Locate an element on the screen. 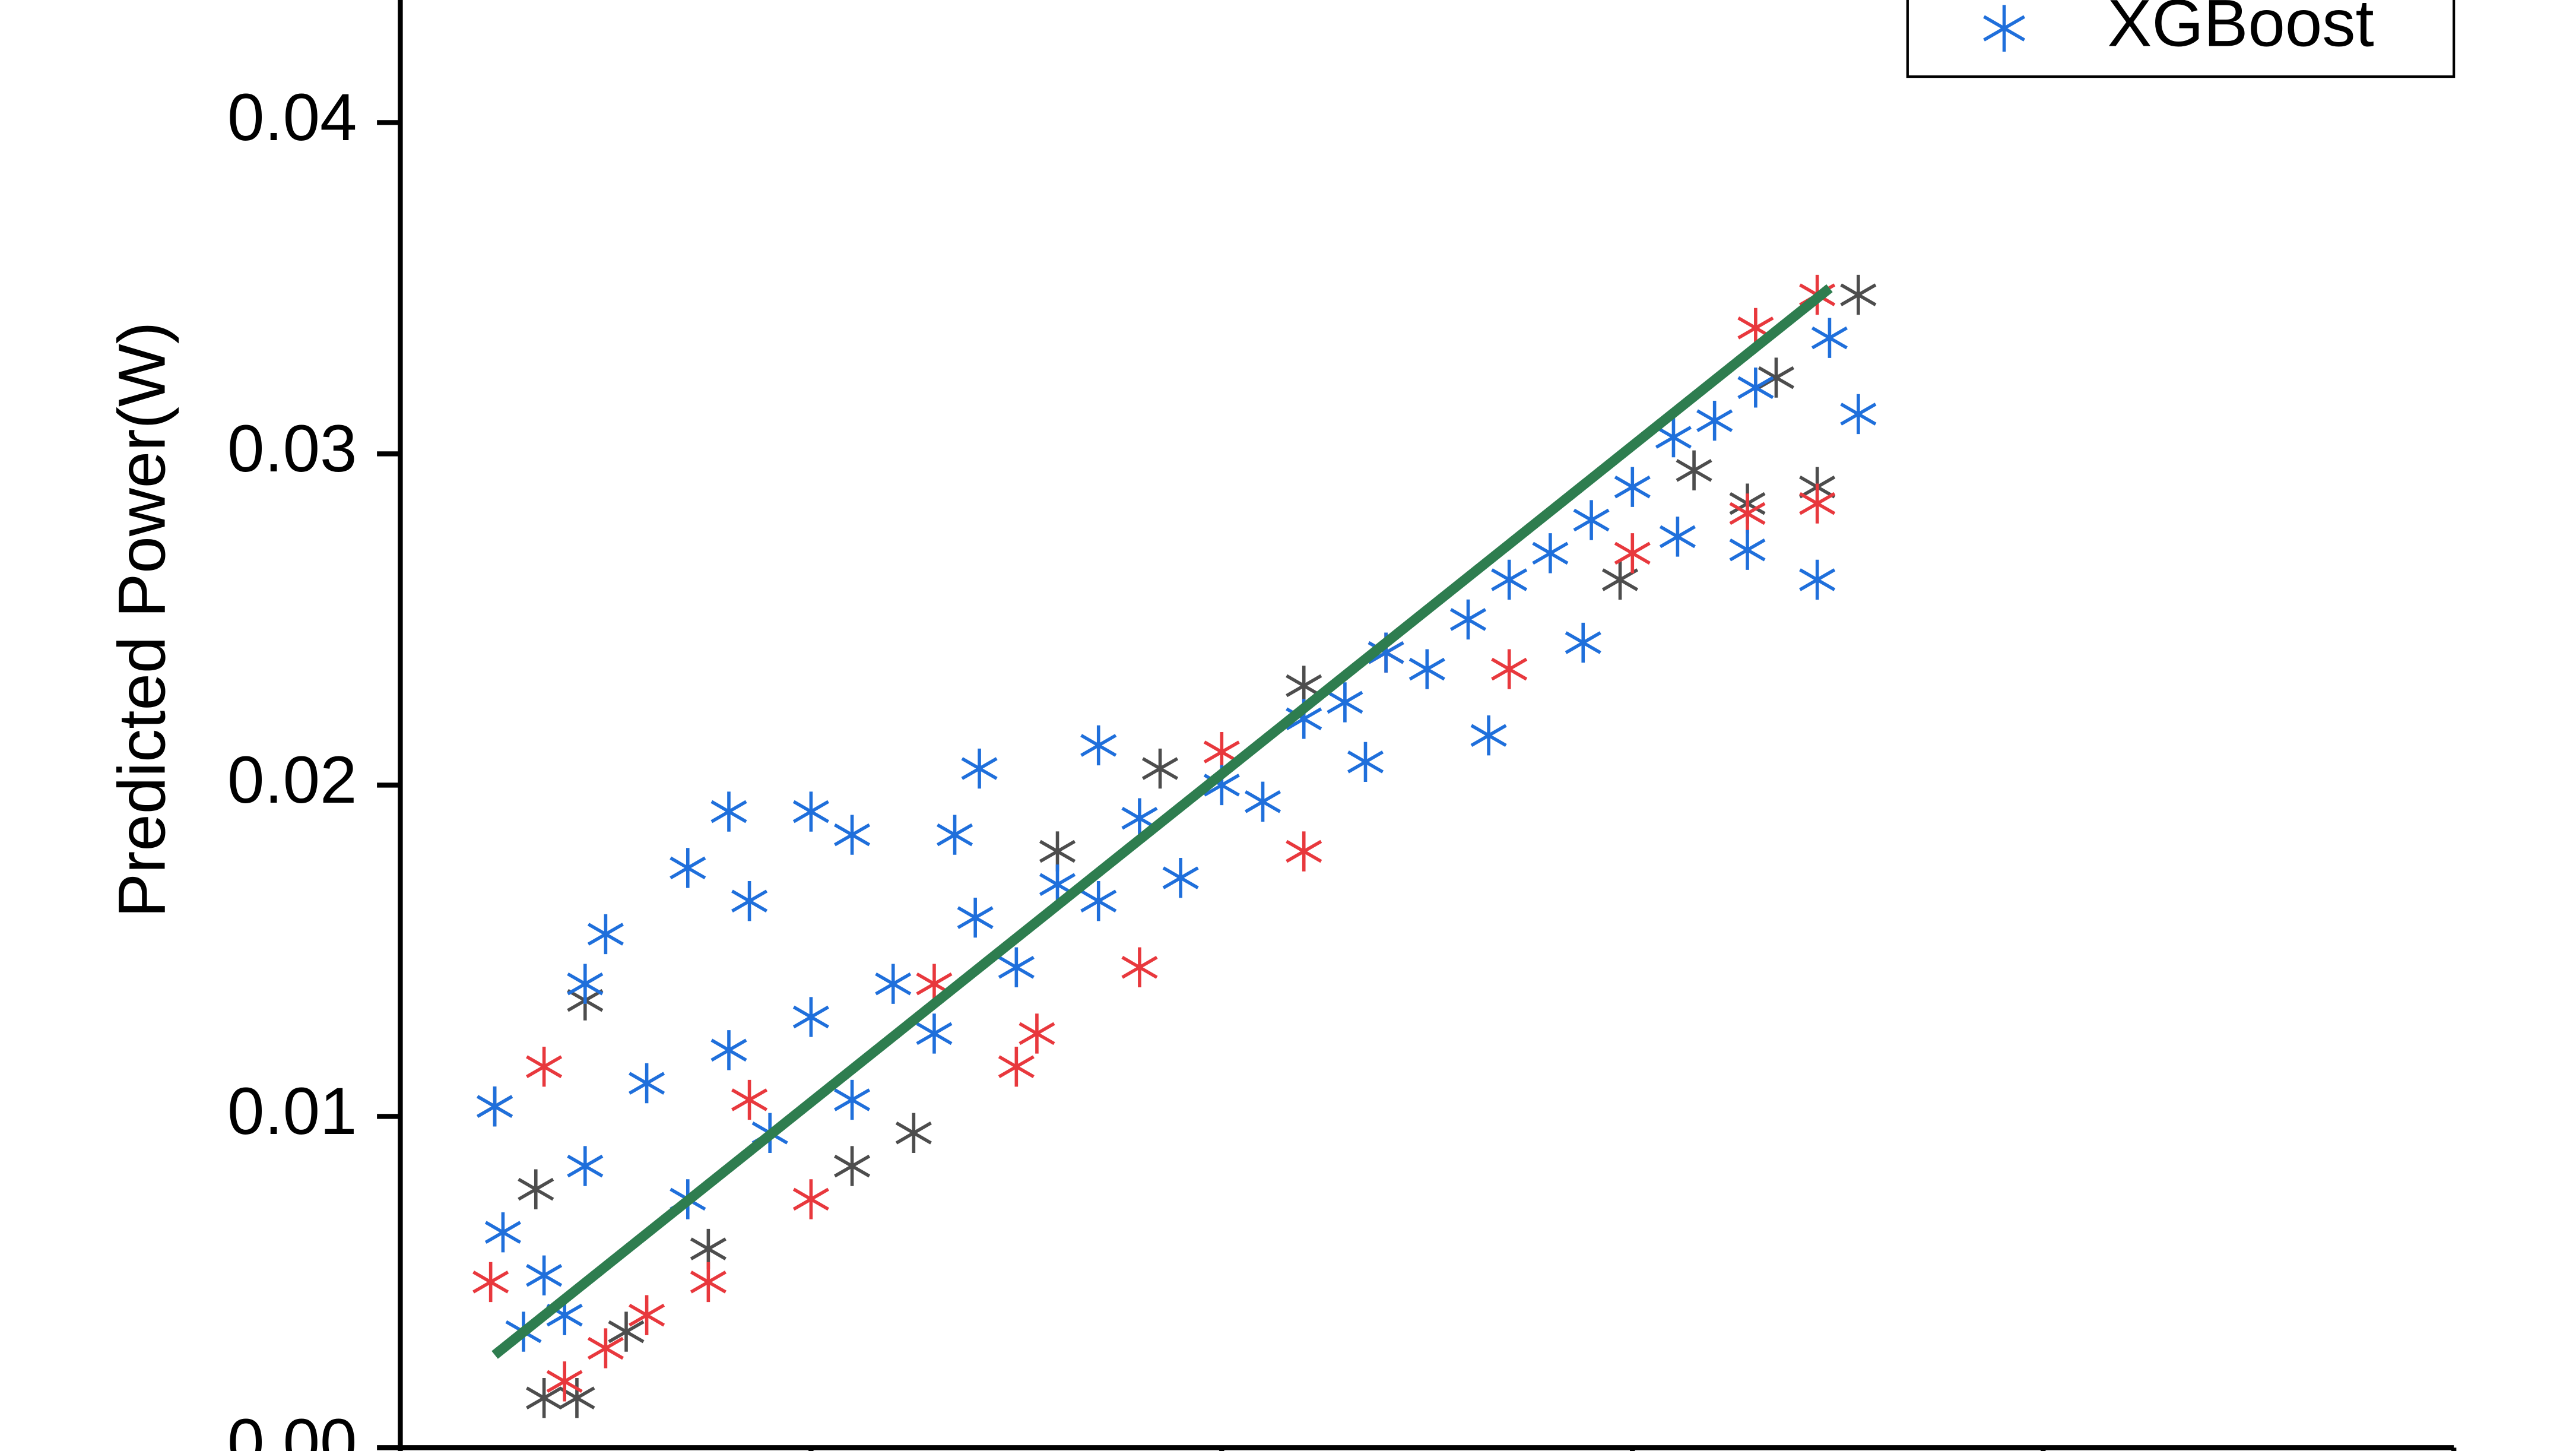  legend-marker is located at coordinates (2004, 28).